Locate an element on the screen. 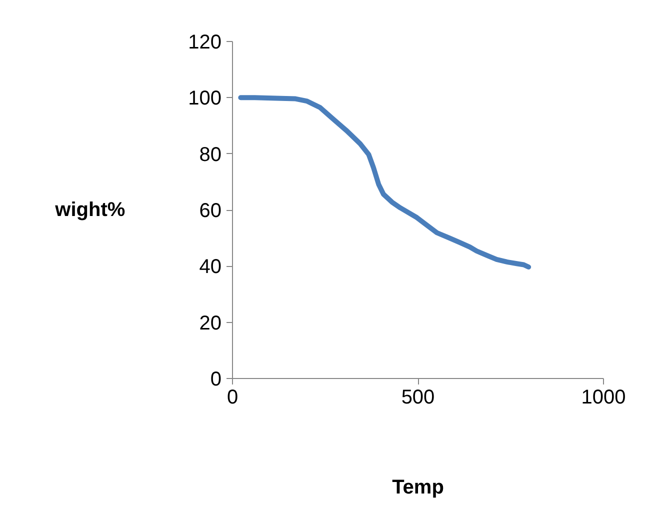 The width and height of the screenshot is (648, 522). y-tick-label: 20 is located at coordinates (210, 323).